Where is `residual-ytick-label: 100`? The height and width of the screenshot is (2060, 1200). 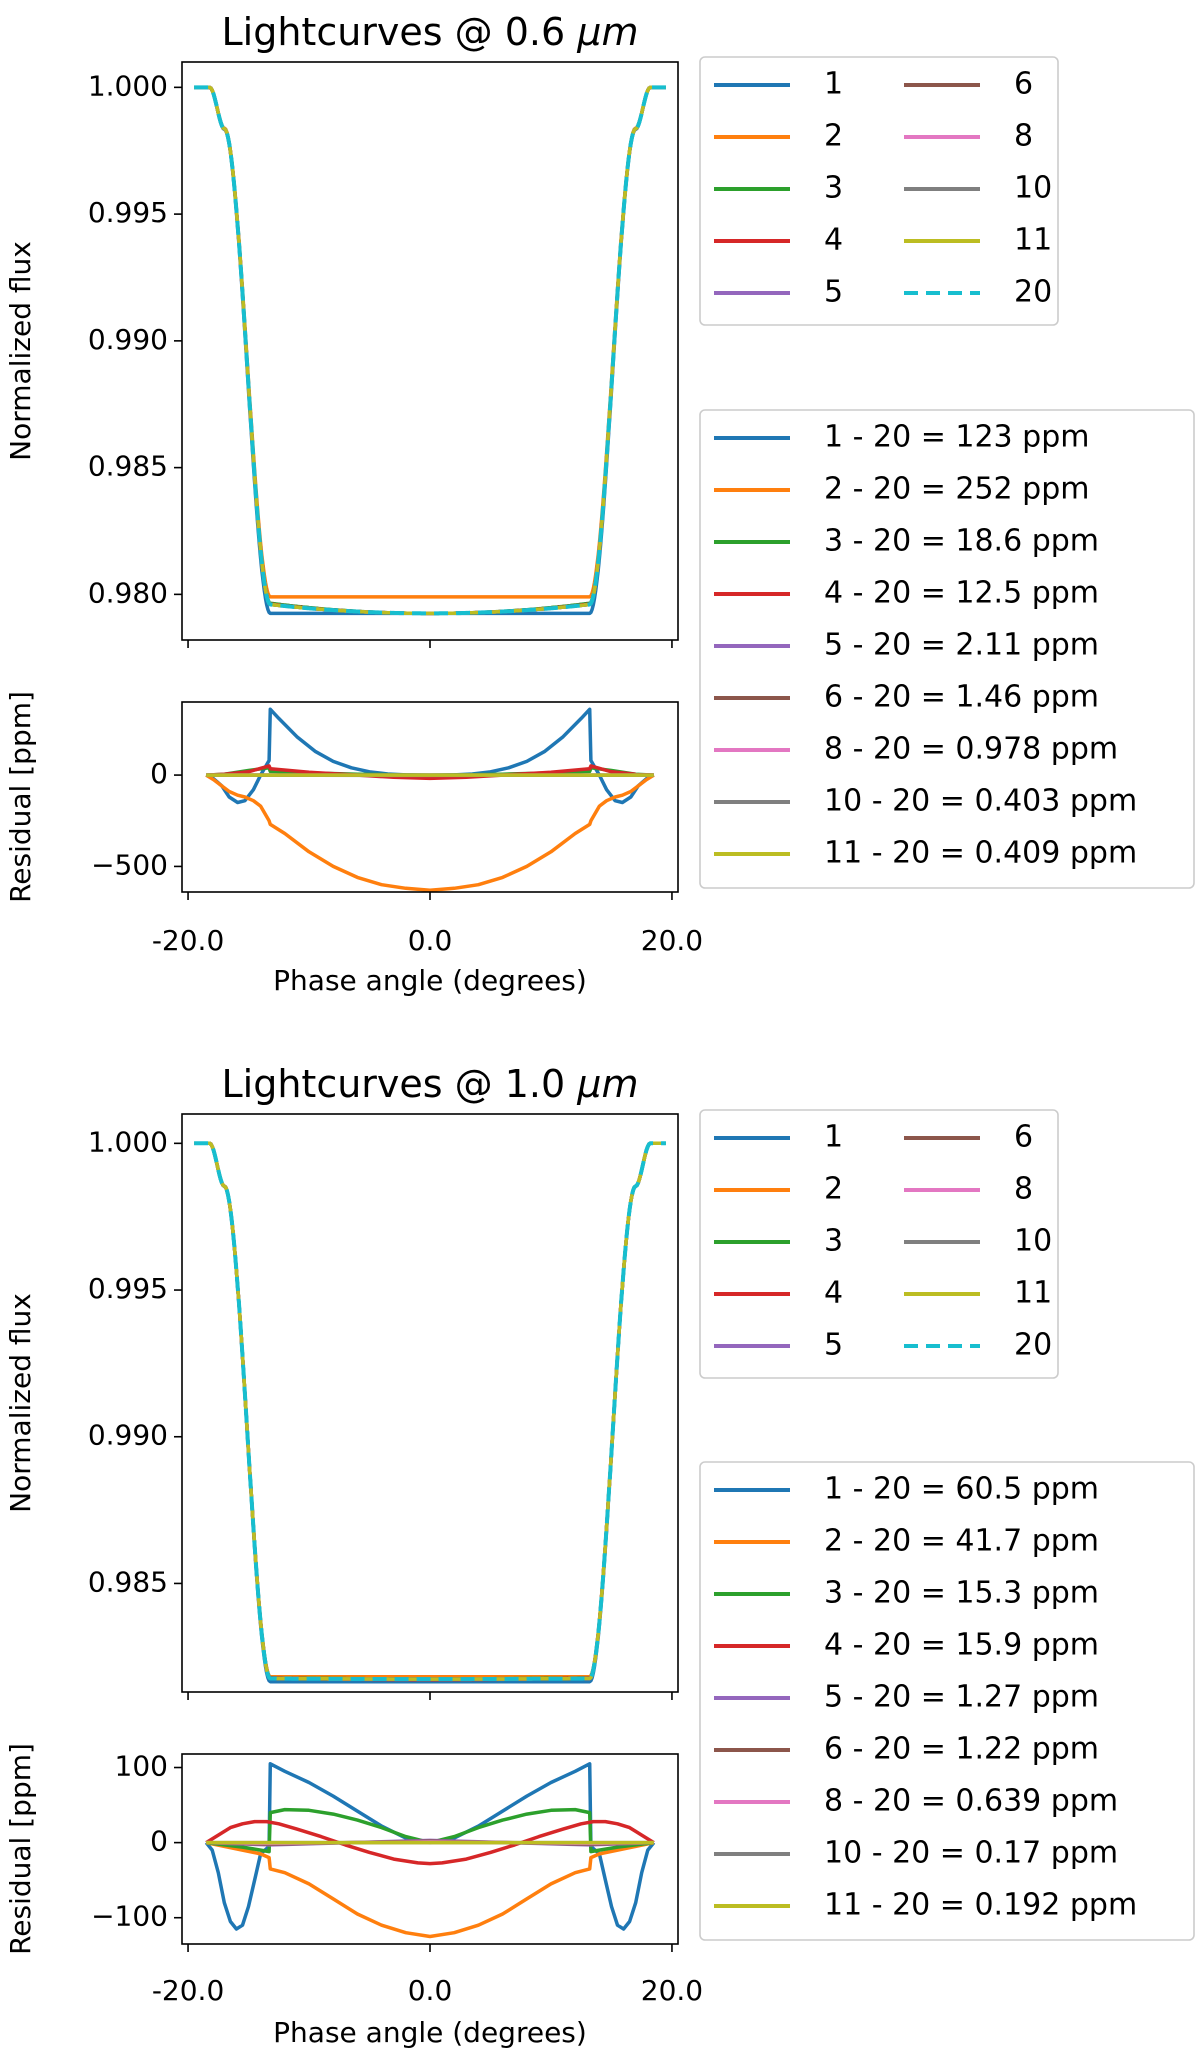
residual-ytick-label: 100 is located at coordinates (141, 1766).